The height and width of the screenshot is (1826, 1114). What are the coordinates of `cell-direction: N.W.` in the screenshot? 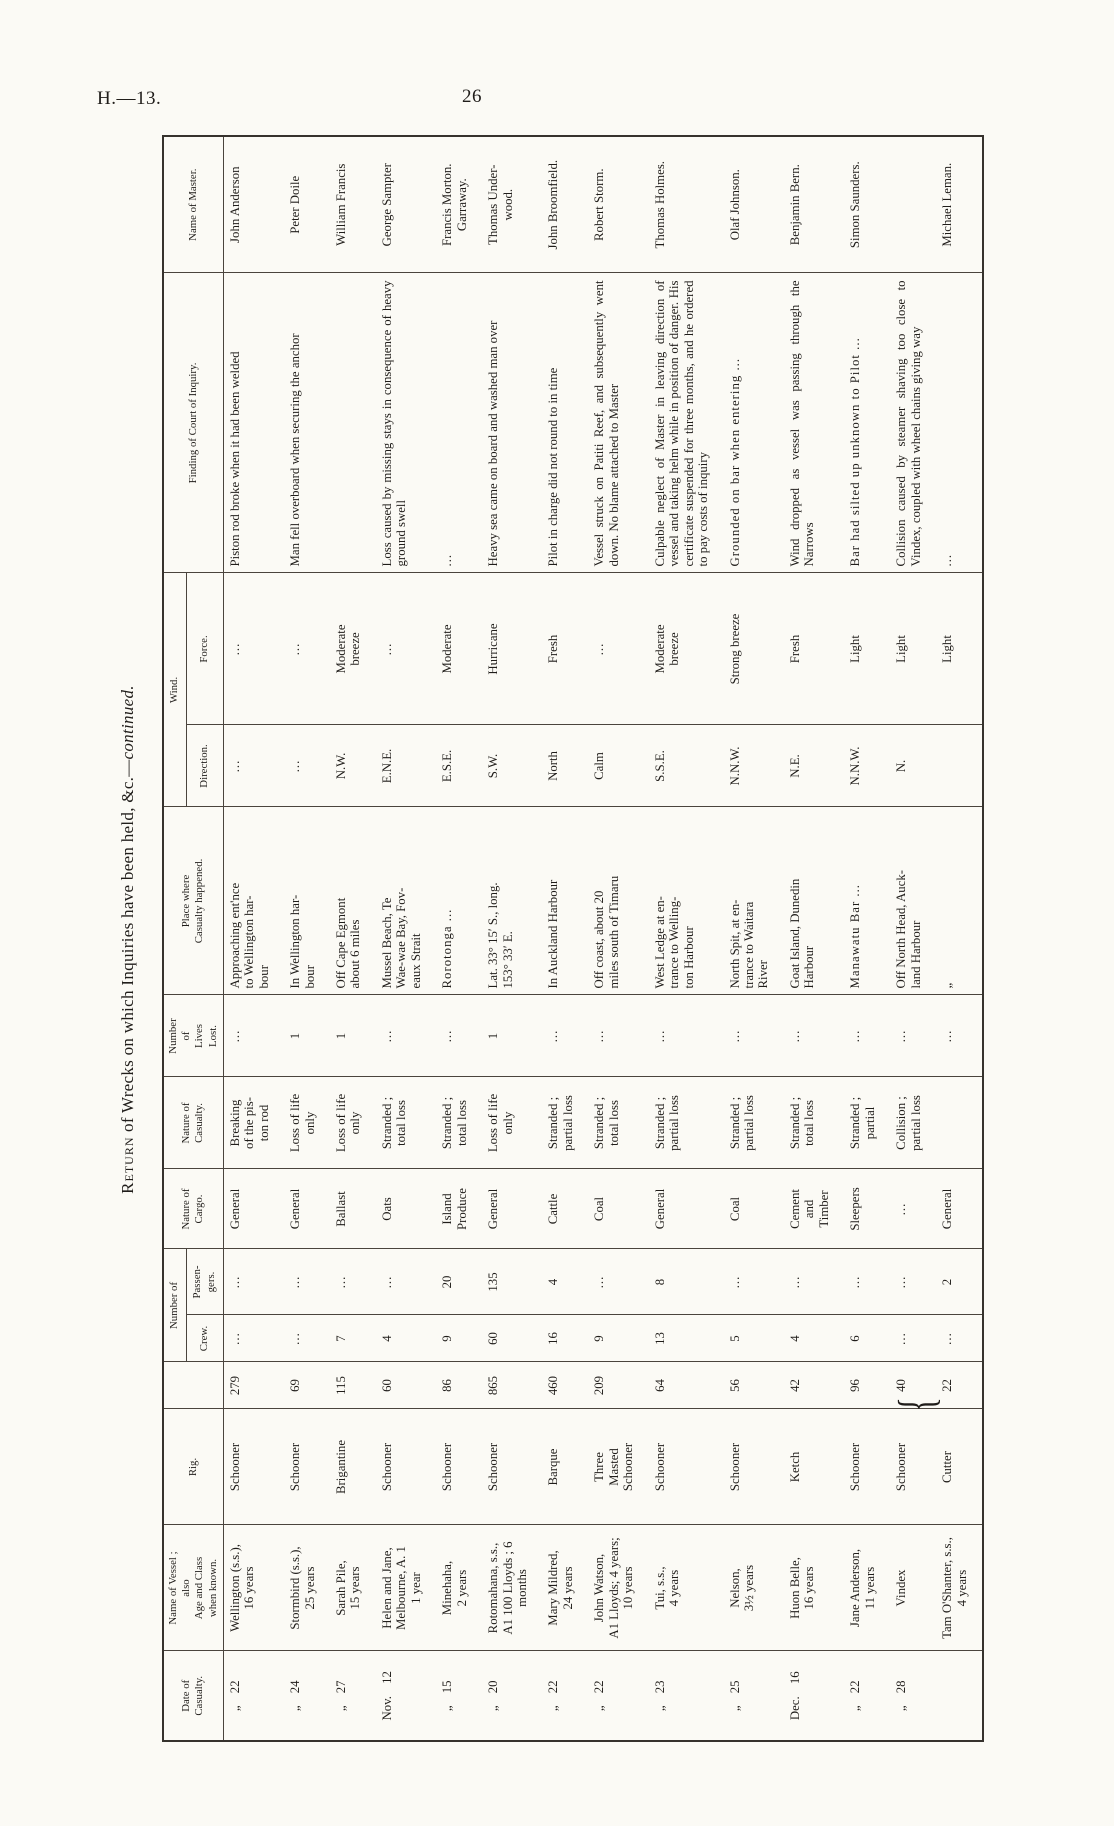 It's located at (352, 765).